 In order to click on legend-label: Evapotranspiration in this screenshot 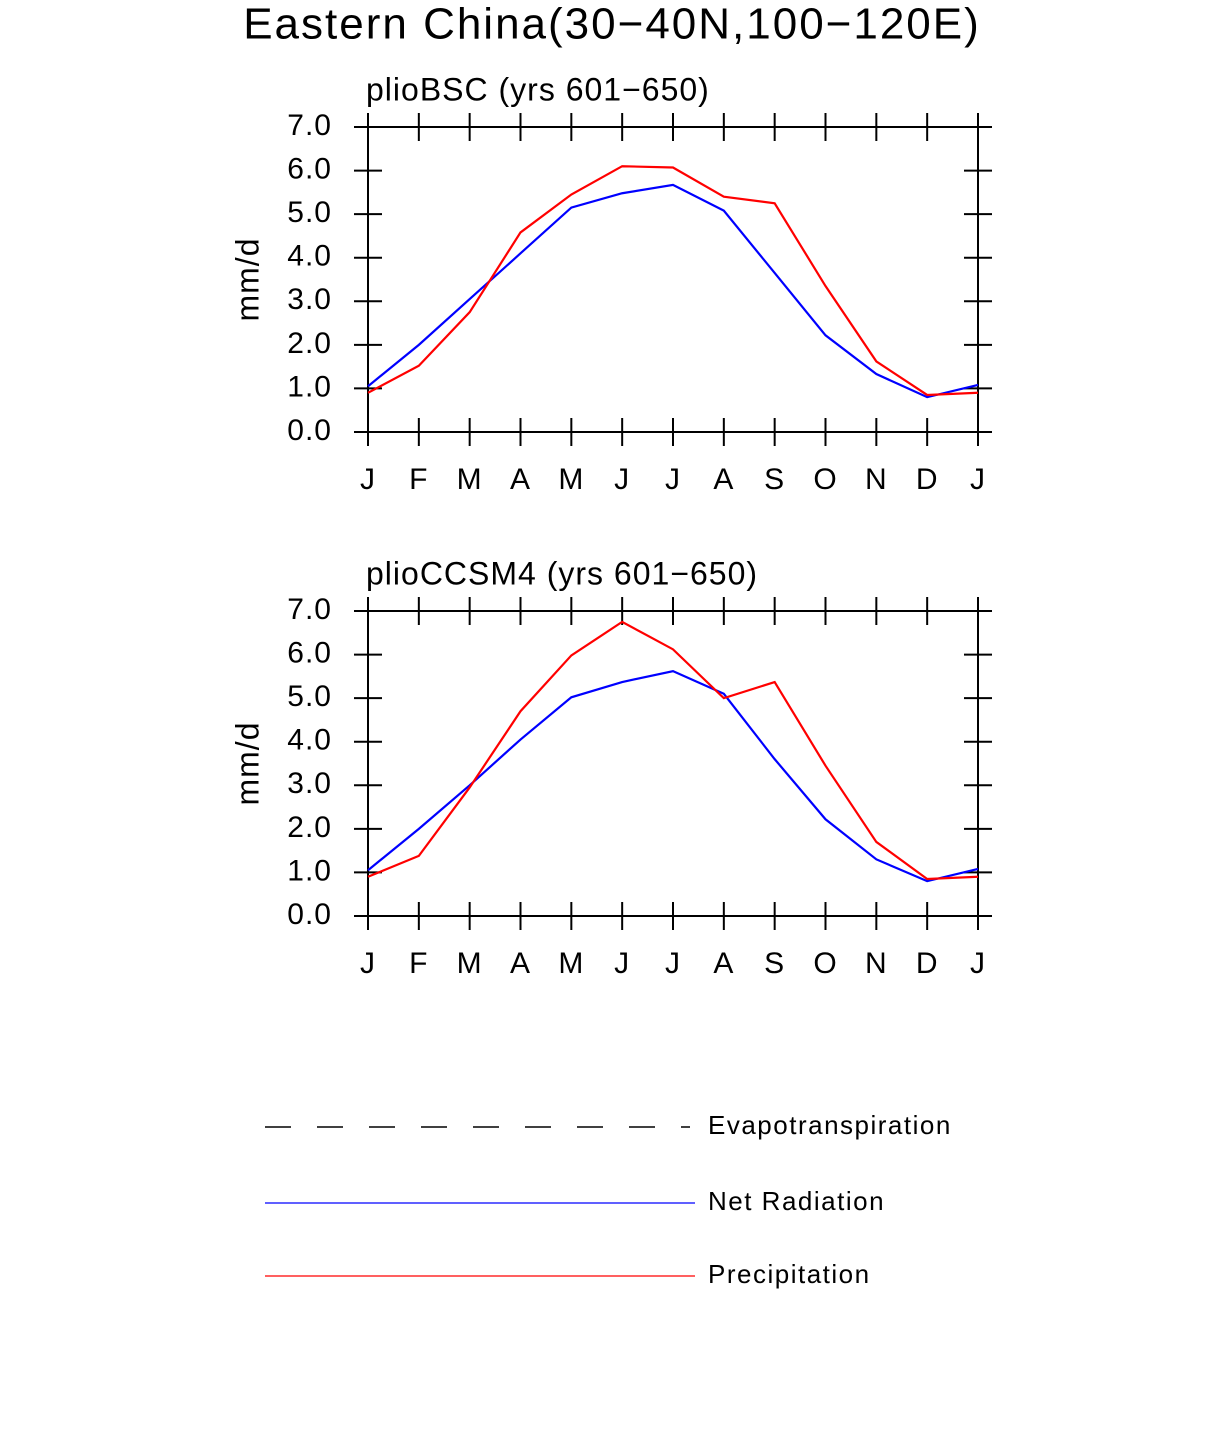, I will do `click(830, 1125)`.